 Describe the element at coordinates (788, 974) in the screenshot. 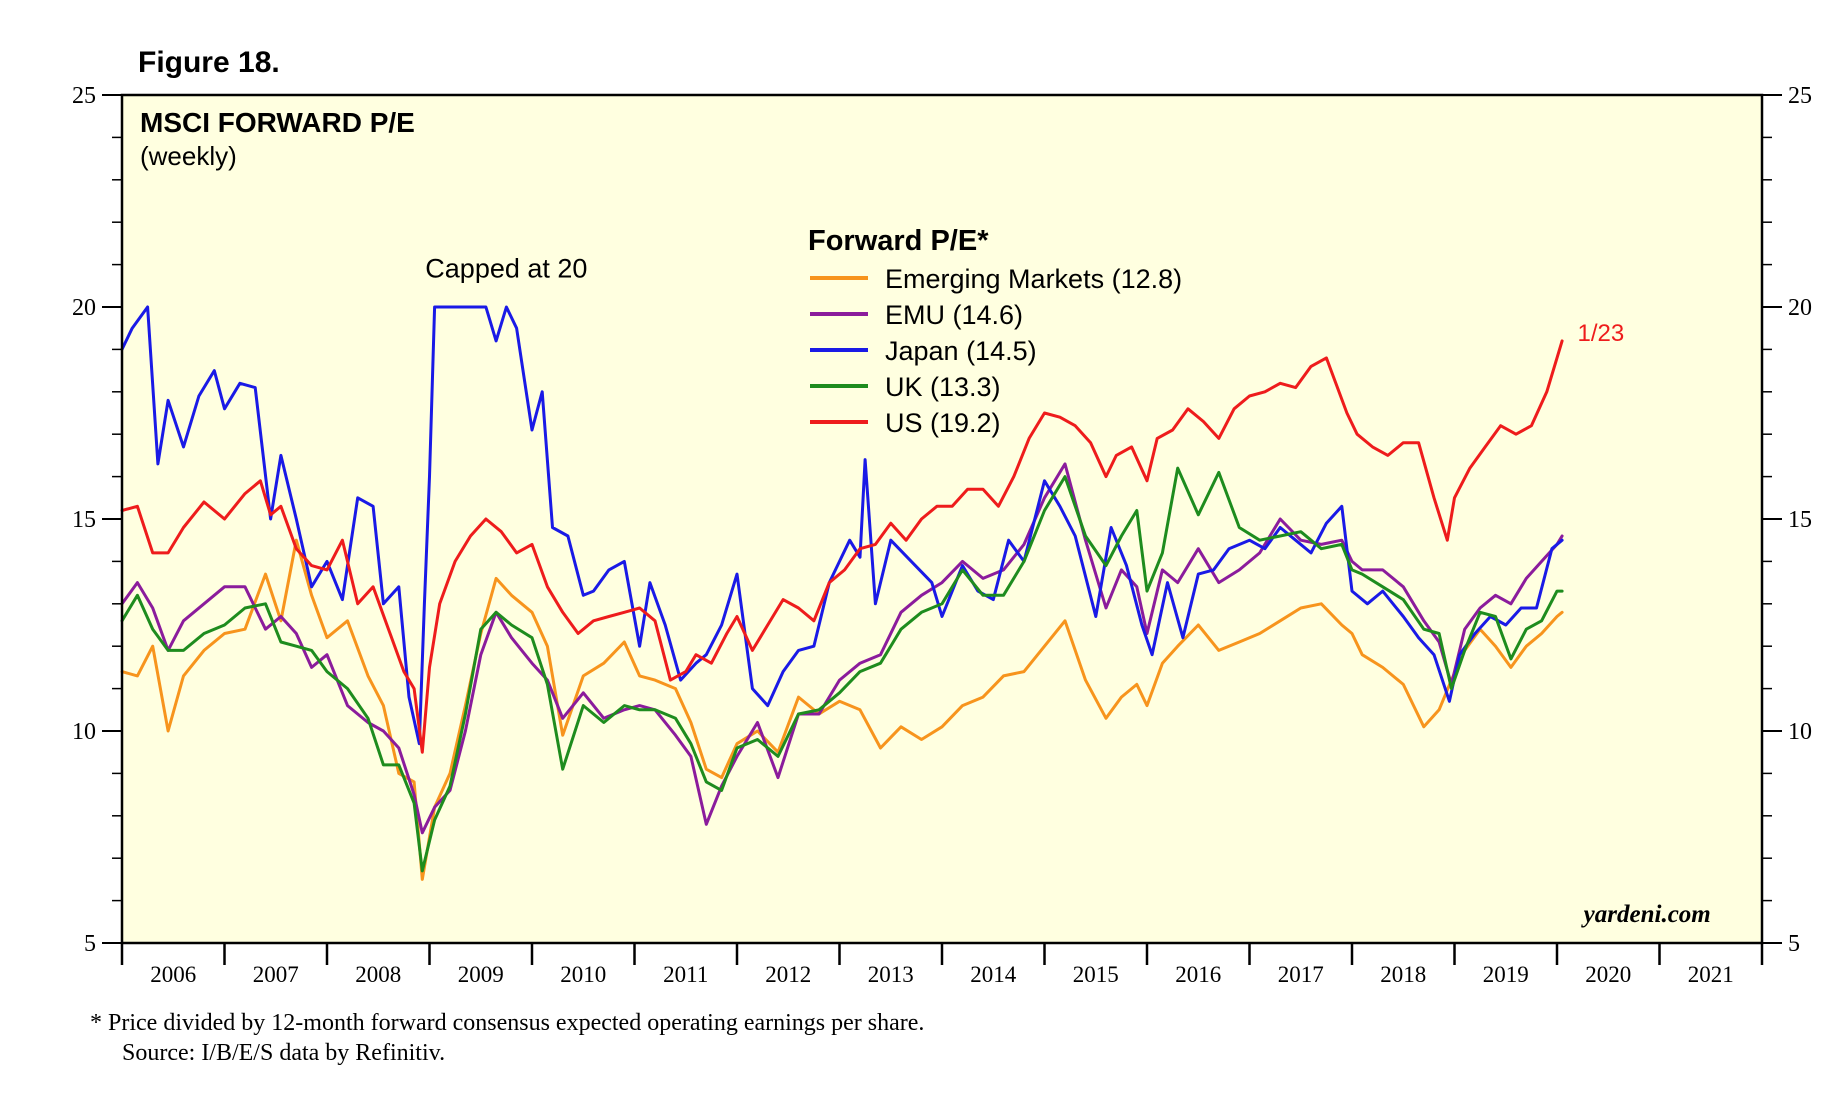

I see `x-tick-label: 2012` at that location.